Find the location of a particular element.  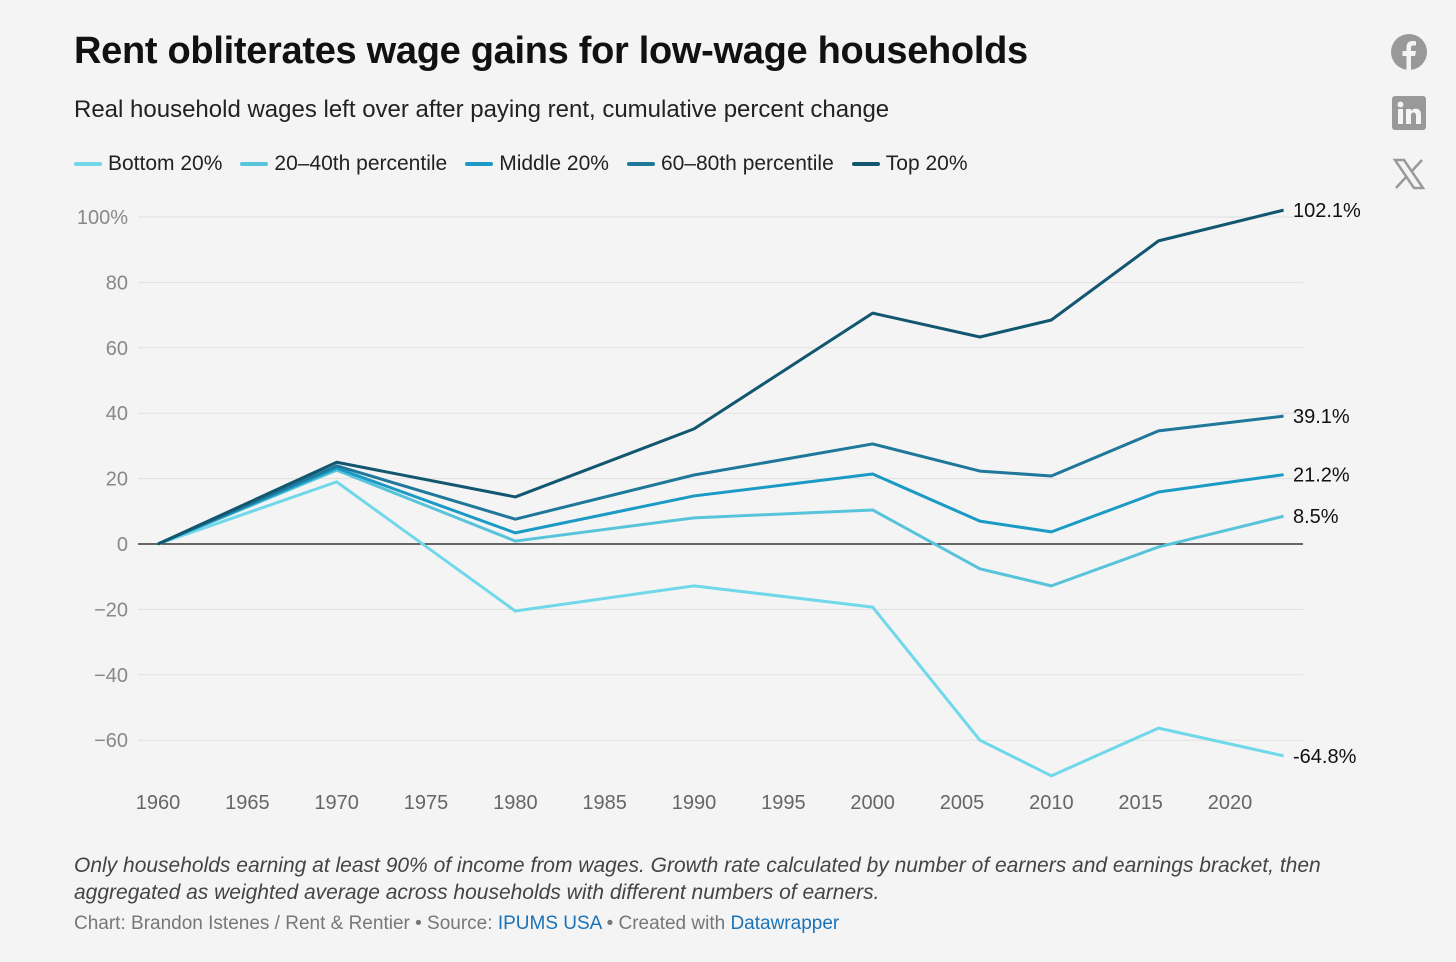

x-tick-label: 2005 is located at coordinates (962, 803).